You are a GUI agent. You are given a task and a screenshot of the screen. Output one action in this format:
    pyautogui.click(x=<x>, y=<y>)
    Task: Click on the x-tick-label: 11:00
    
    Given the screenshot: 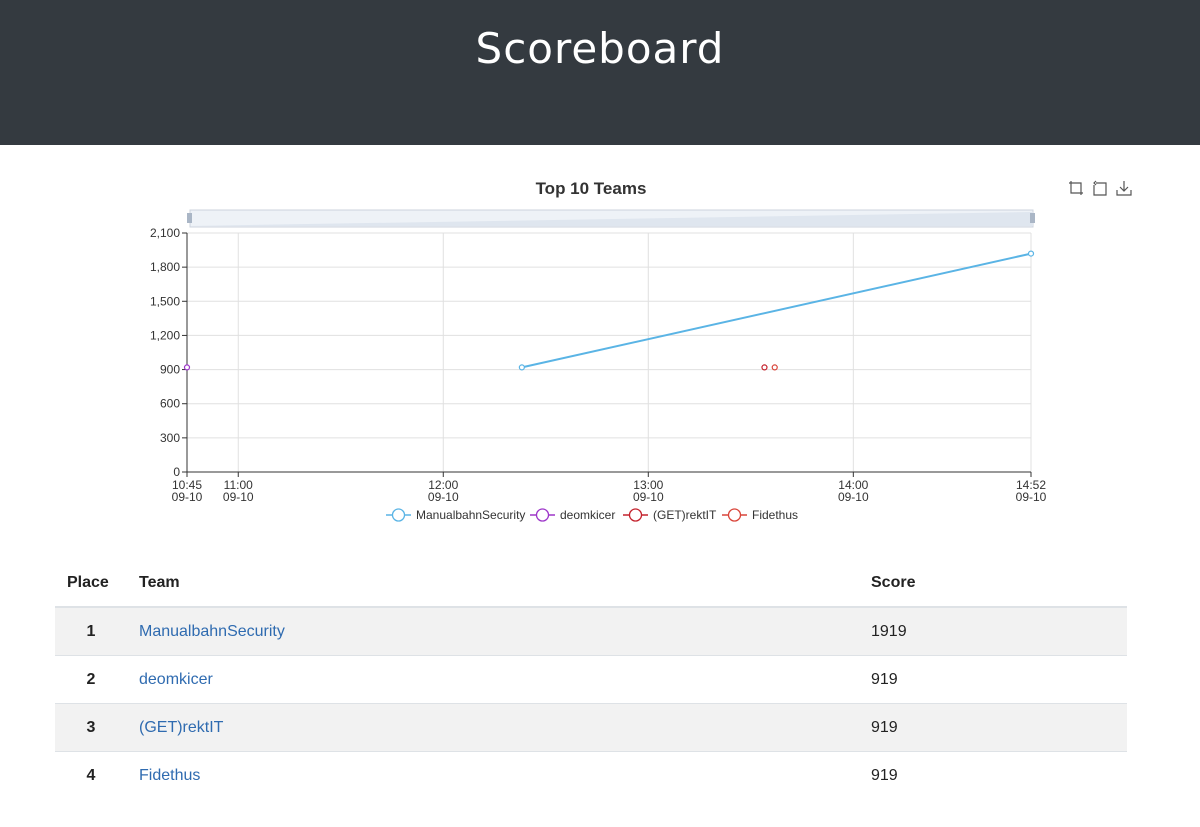 What is the action you would take?
    pyautogui.click(x=238, y=485)
    